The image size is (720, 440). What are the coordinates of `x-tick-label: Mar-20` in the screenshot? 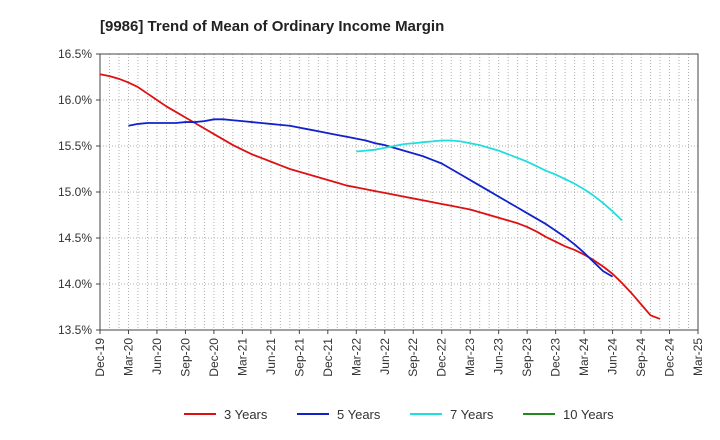 It's located at (128, 357).